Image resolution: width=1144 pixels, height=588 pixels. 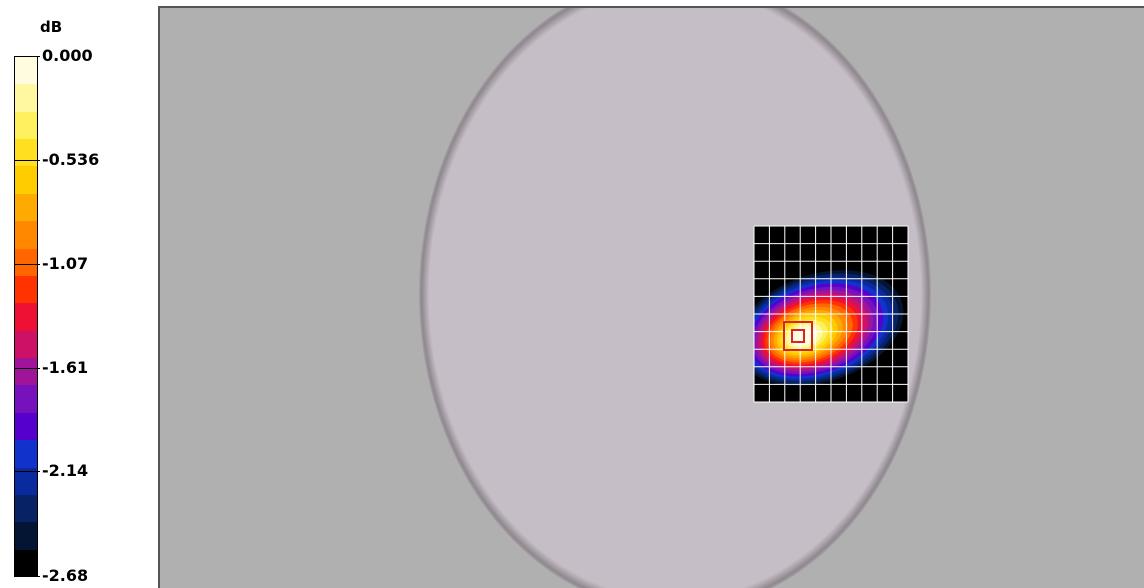 I want to click on legend-tick-label: -0.536, so click(x=71, y=159).